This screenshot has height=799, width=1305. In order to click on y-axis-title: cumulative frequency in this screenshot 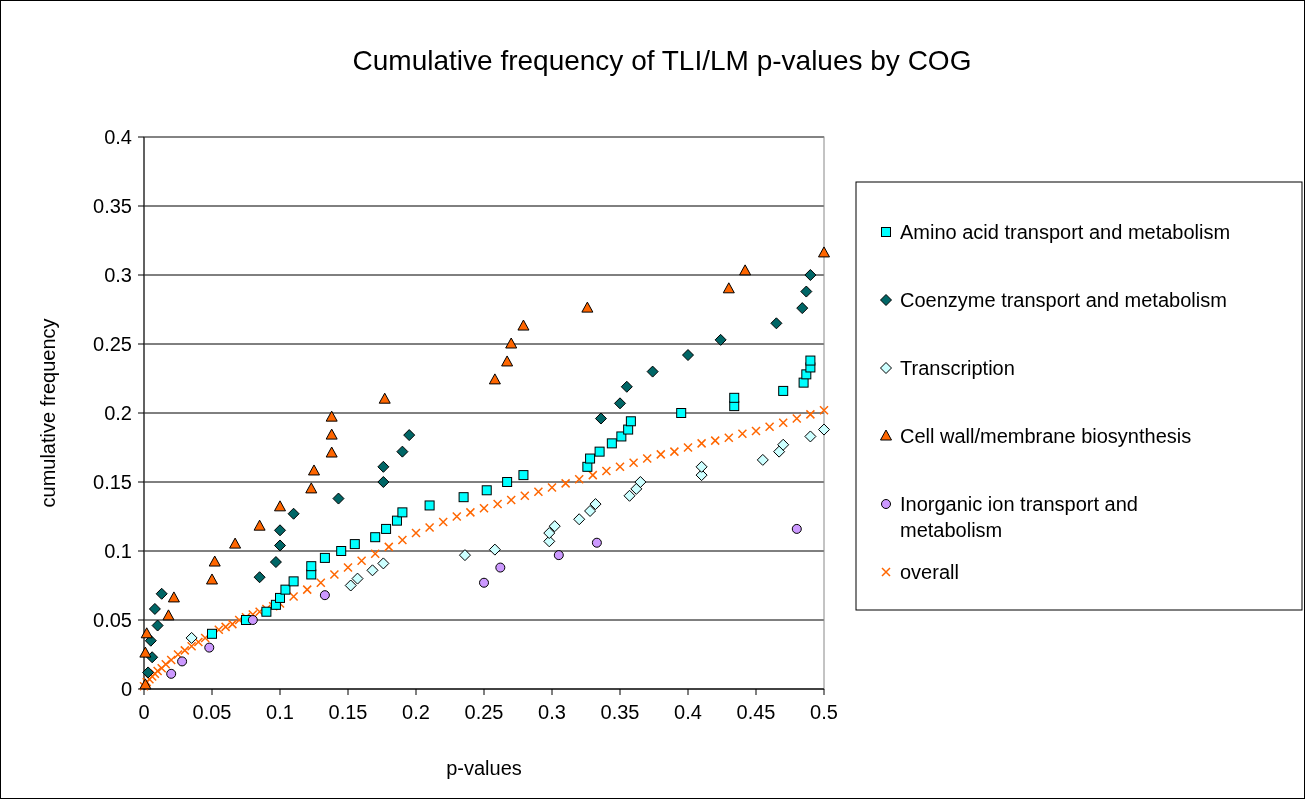, I will do `click(48, 413)`.